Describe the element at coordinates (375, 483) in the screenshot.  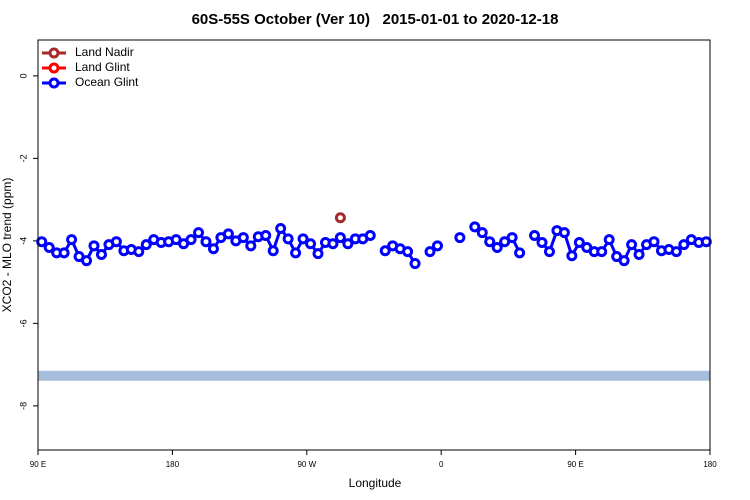
I see `x-axis-label: Longitude` at that location.